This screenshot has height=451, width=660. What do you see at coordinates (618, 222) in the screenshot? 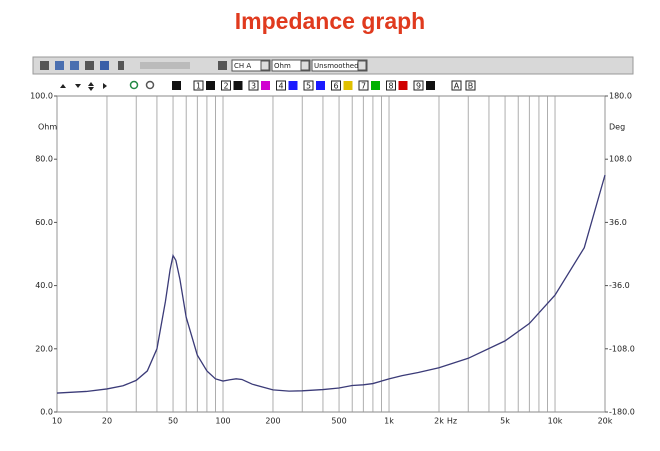
I see `y2-tick-label: 36.0` at bounding box center [618, 222].